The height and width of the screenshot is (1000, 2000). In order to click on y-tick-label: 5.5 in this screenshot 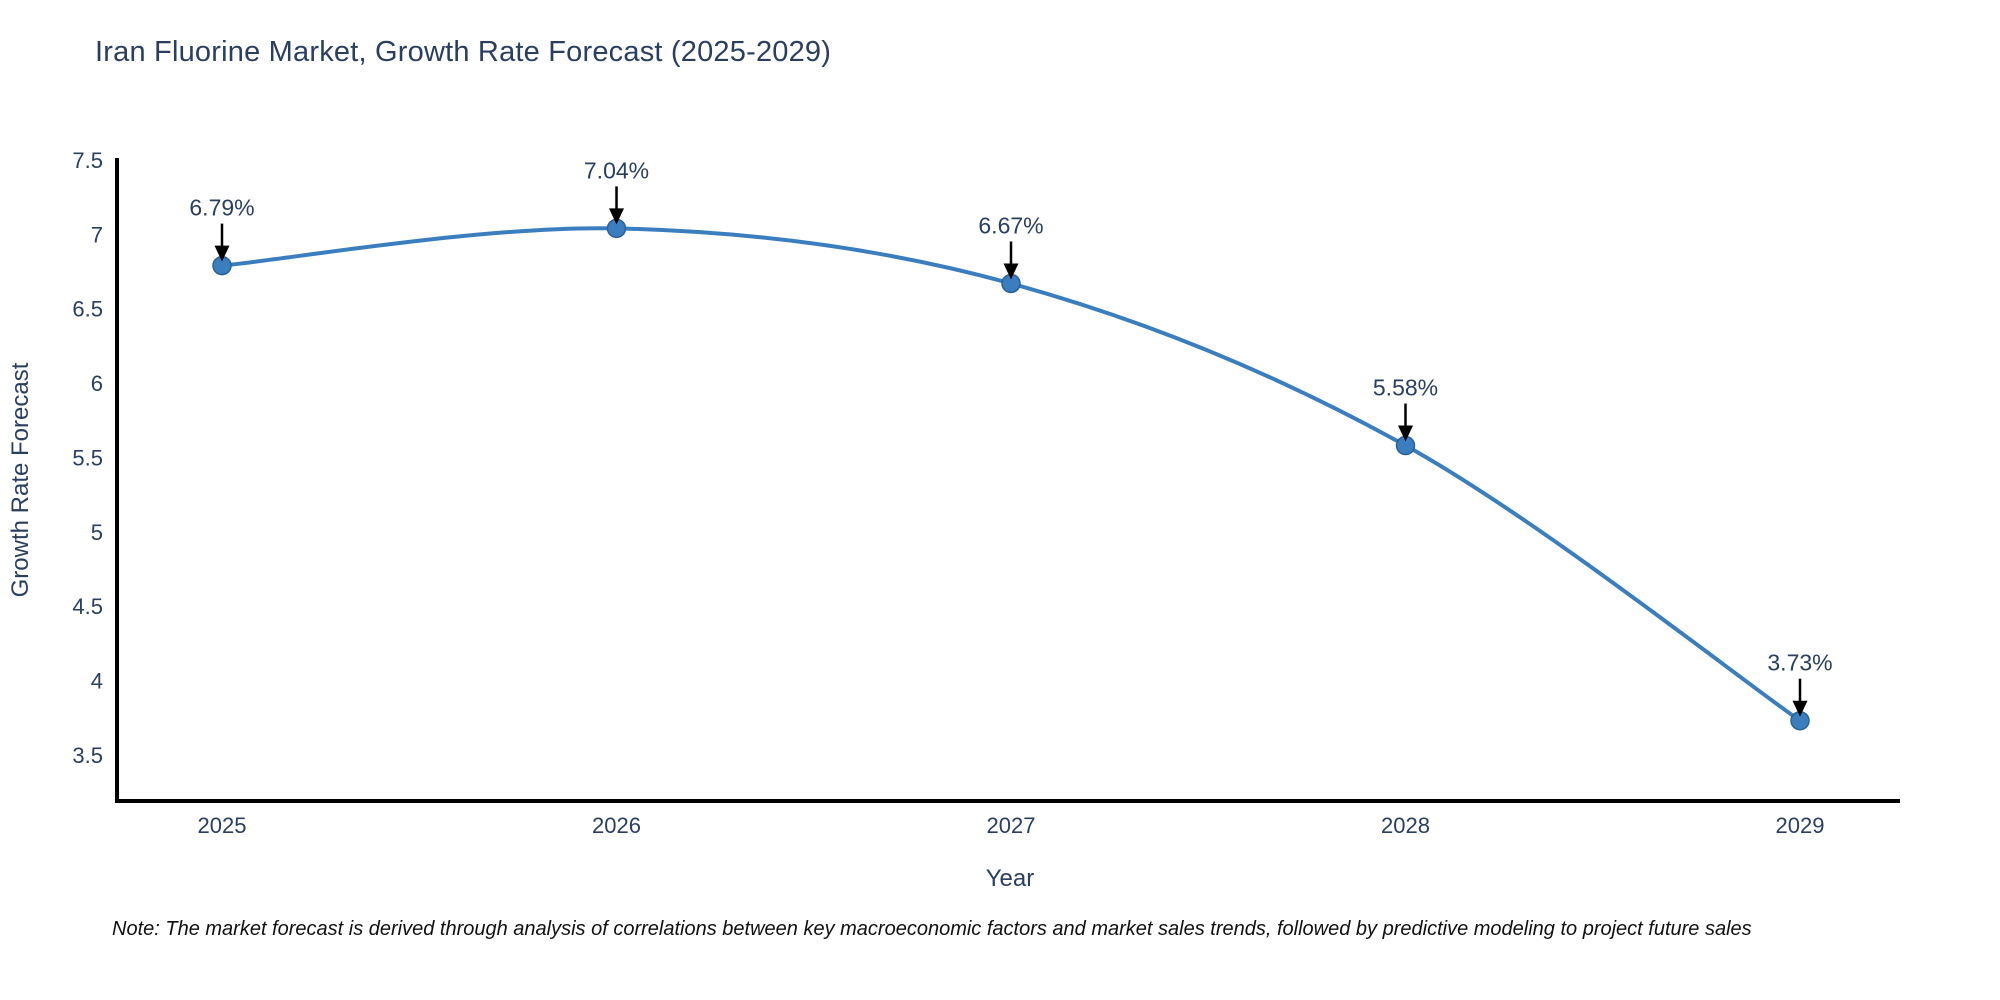, I will do `click(87, 457)`.